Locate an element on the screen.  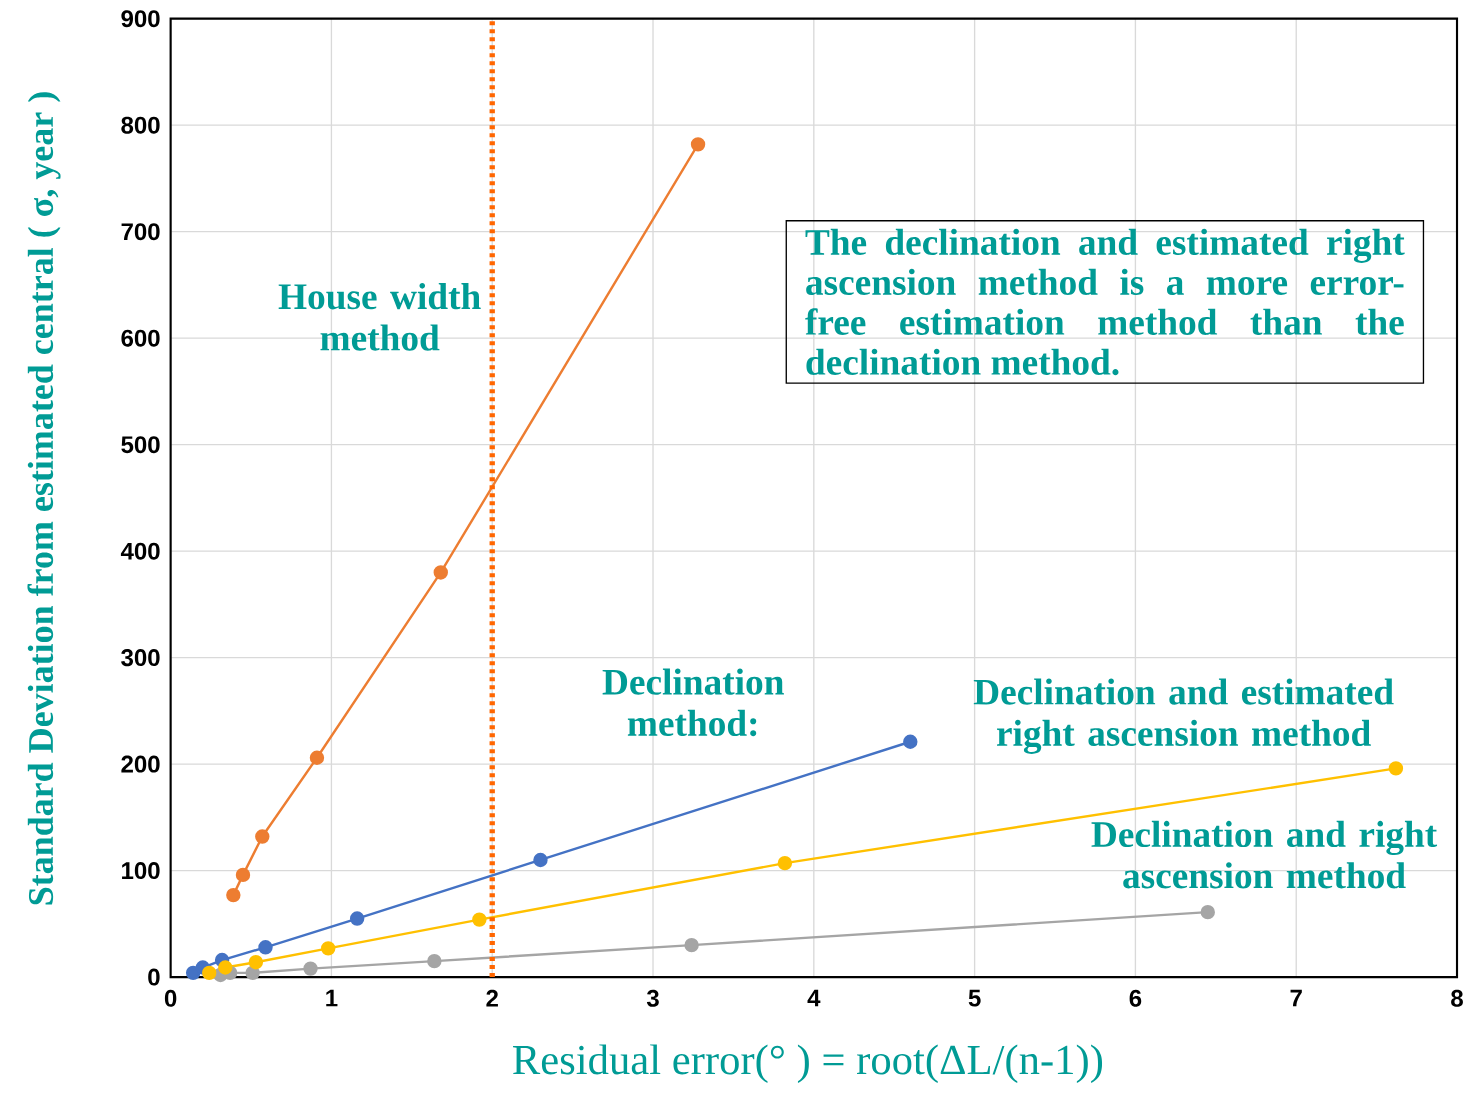
x-tick-label: 6 is located at coordinates (1135, 998).